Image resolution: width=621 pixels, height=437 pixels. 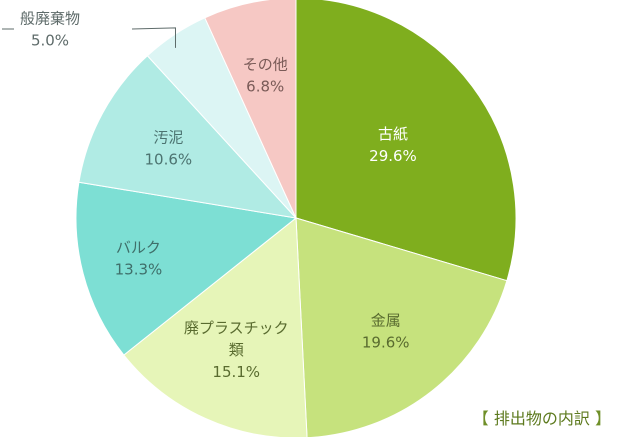 I want to click on slice-value-1: 19.6%, so click(x=386, y=343).